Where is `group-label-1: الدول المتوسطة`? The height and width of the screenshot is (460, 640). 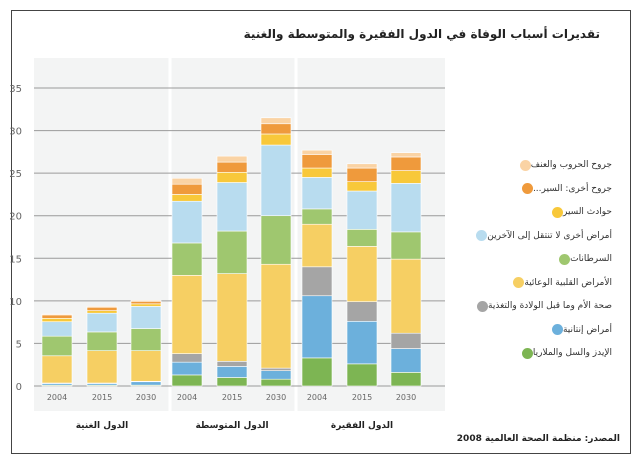
group-label-1: الدول المتوسطة is located at coordinates (232, 426).